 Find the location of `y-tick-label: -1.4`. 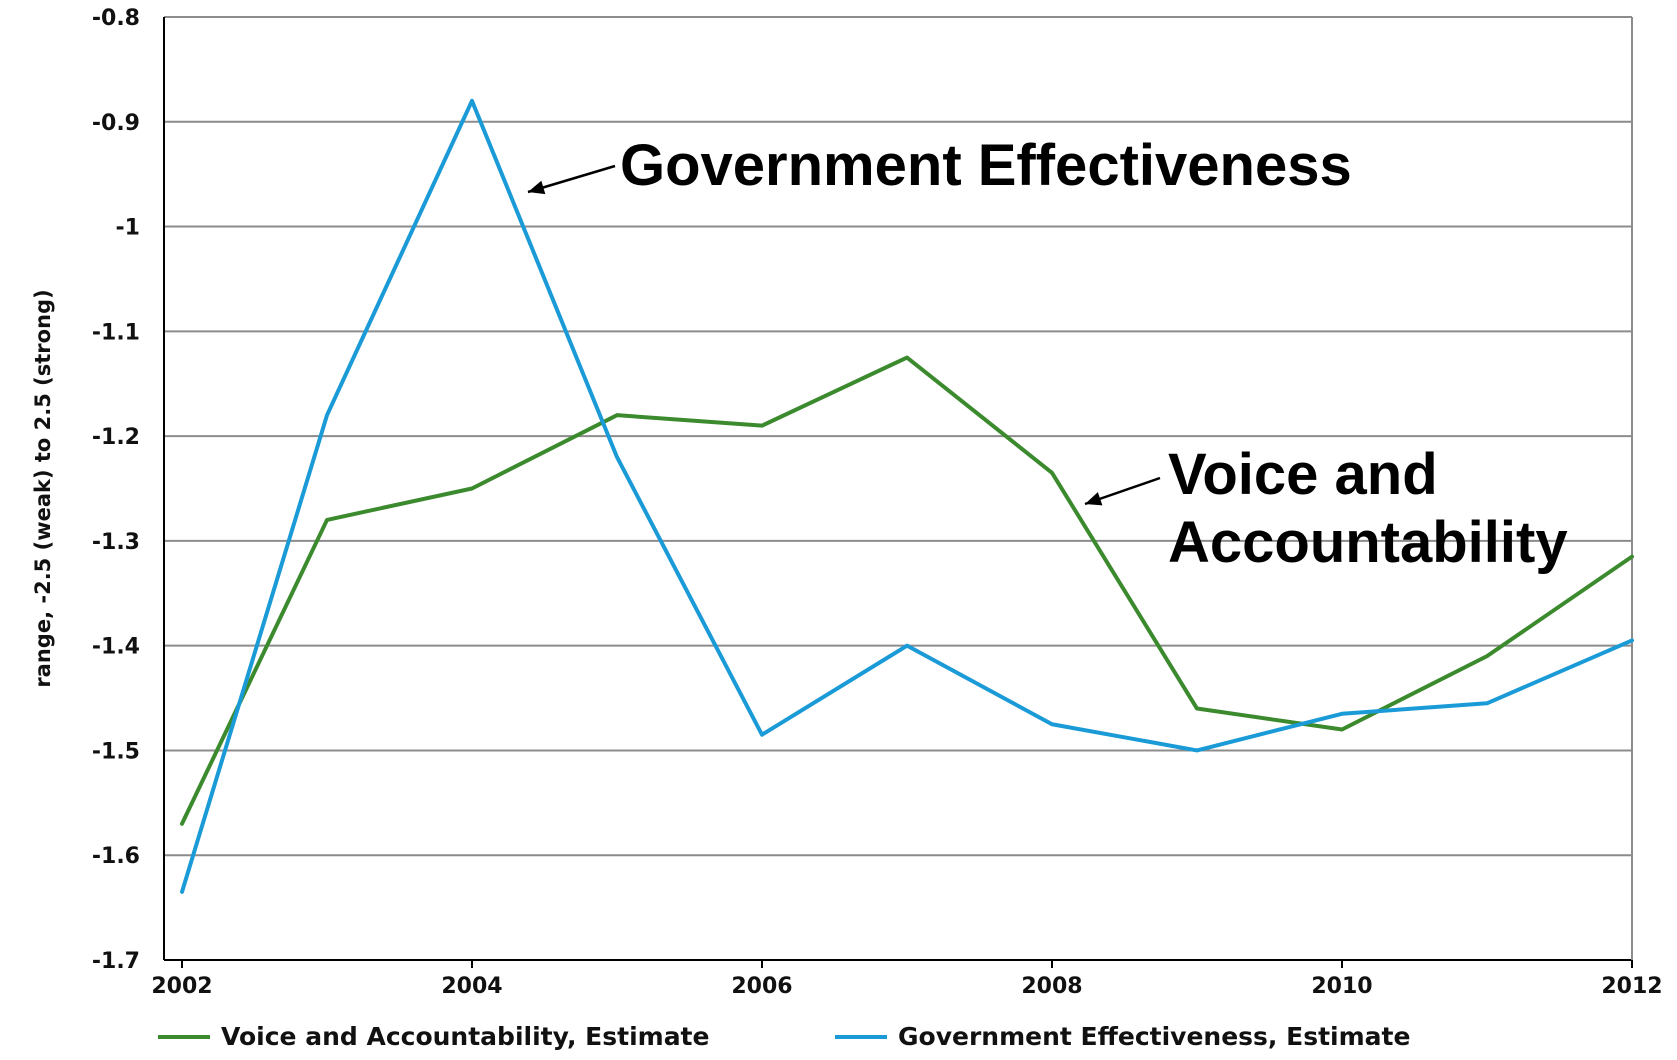

y-tick-label: -1.4 is located at coordinates (116, 647).